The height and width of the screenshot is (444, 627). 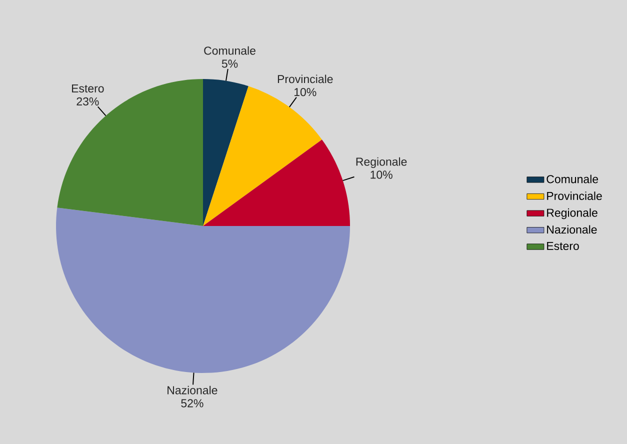 What do you see at coordinates (230, 50) in the screenshot?
I see `slice-label: Comunale` at bounding box center [230, 50].